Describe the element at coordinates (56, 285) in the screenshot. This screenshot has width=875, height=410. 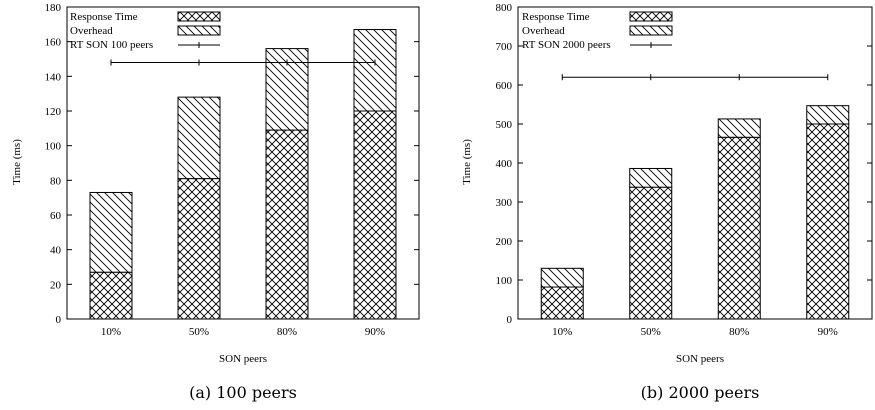
I see `y-tick-label: 20` at that location.